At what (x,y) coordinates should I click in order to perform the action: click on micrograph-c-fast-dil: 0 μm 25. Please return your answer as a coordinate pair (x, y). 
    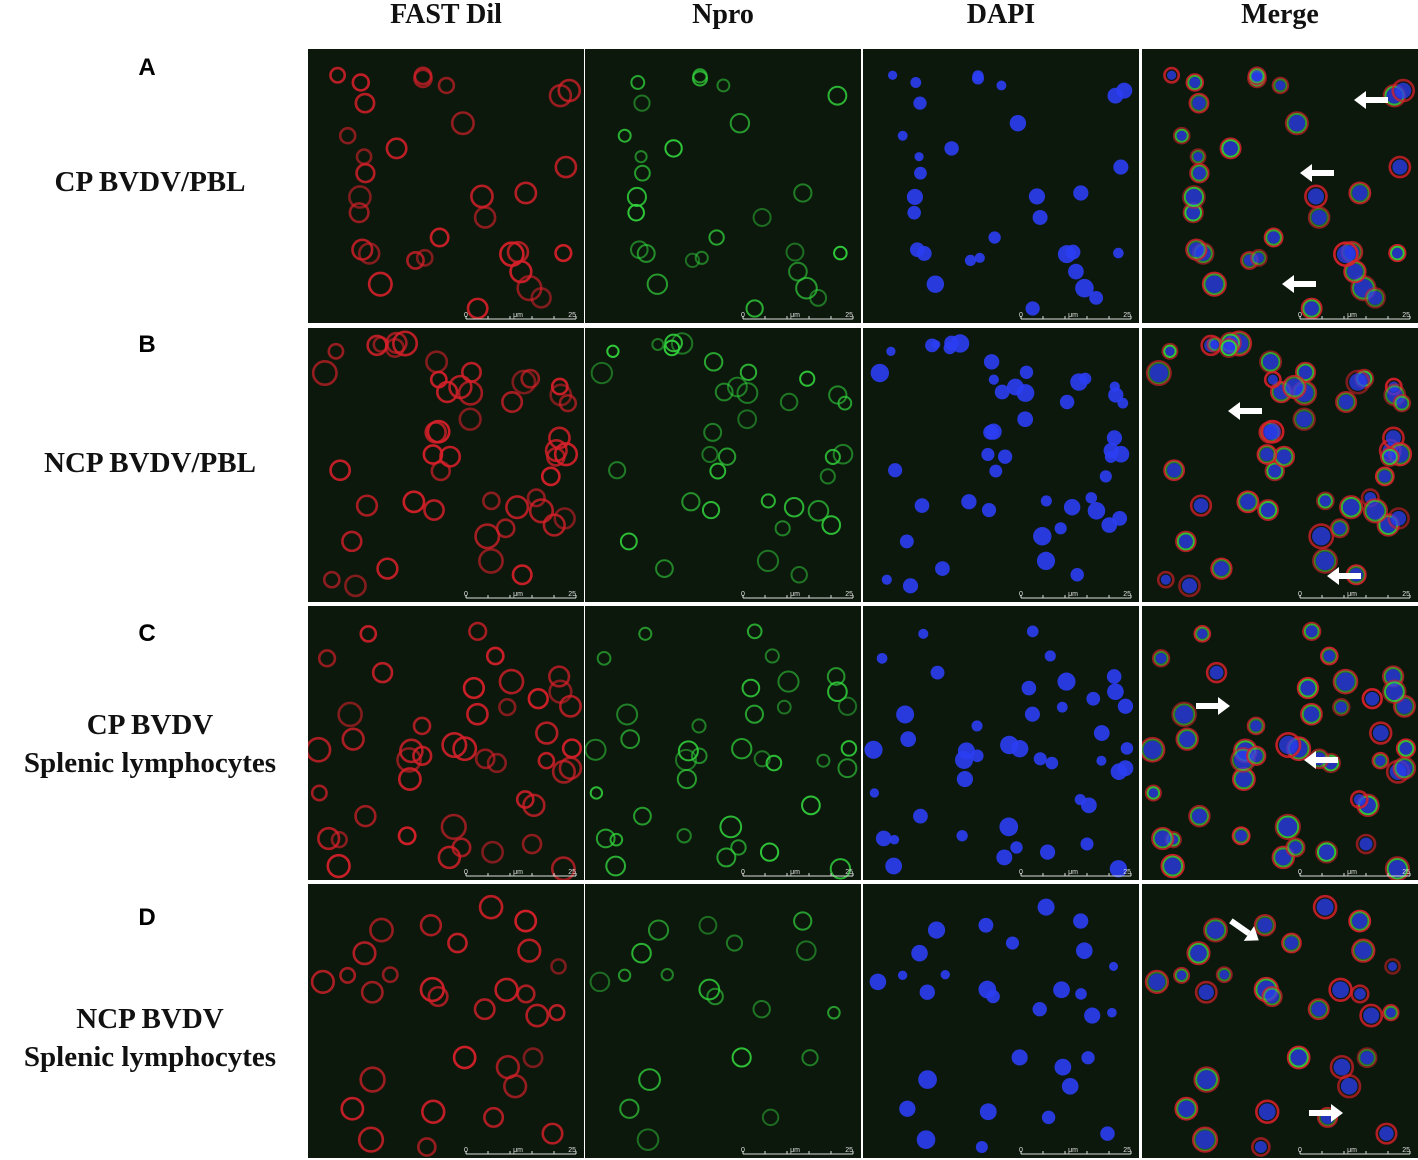
    Looking at the image, I should click on (446, 743).